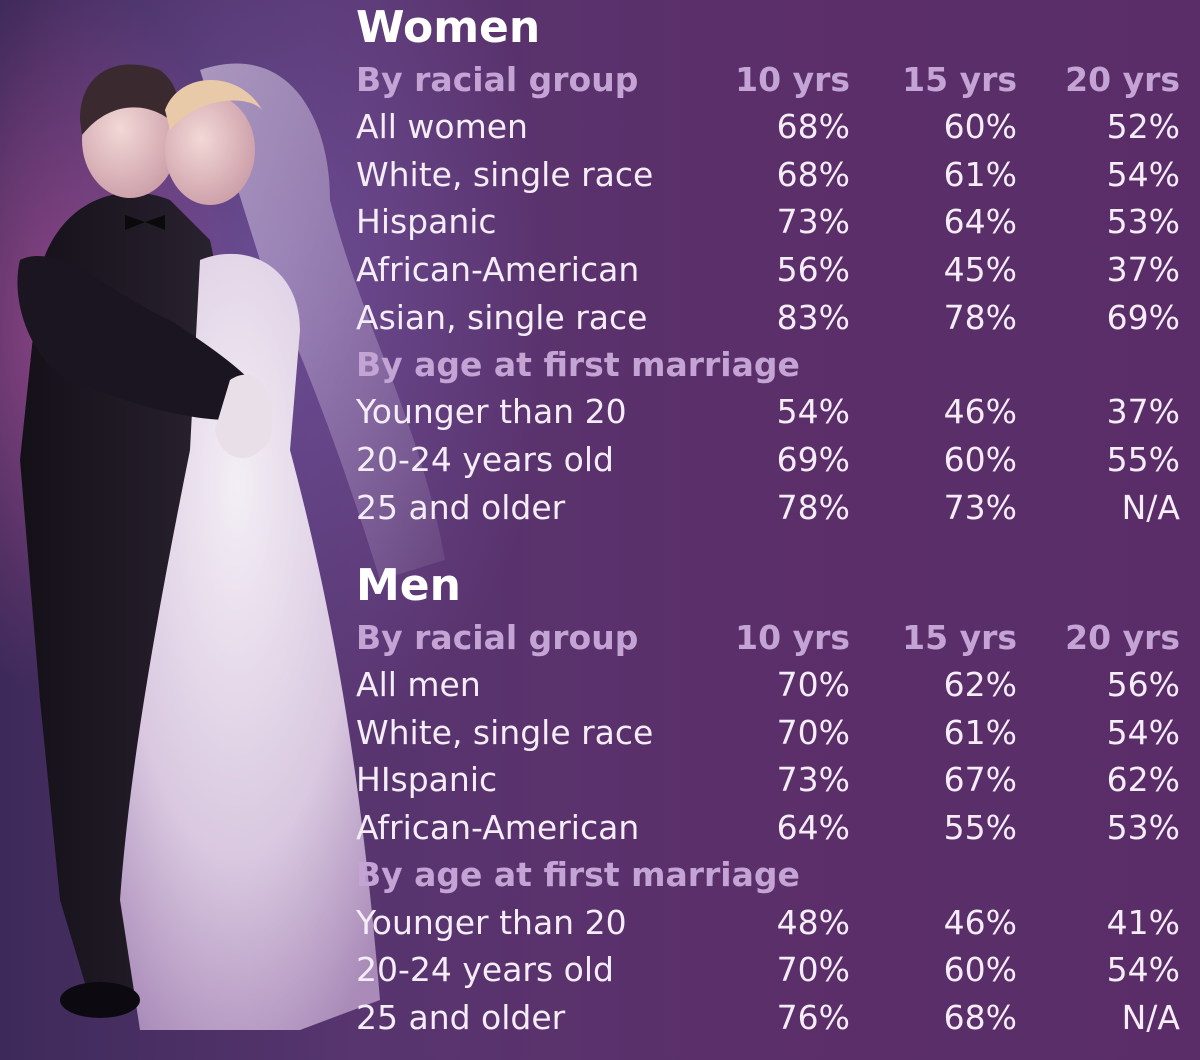 The height and width of the screenshot is (1060, 1200). I want to click on row-label: All women, so click(442, 126).